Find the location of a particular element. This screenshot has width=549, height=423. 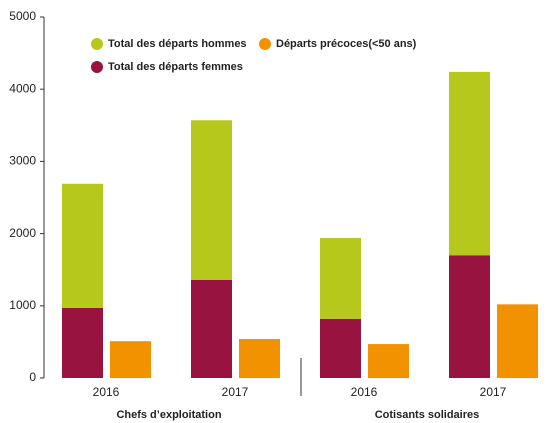

y-tick-label: 1000 is located at coordinates (22, 305).